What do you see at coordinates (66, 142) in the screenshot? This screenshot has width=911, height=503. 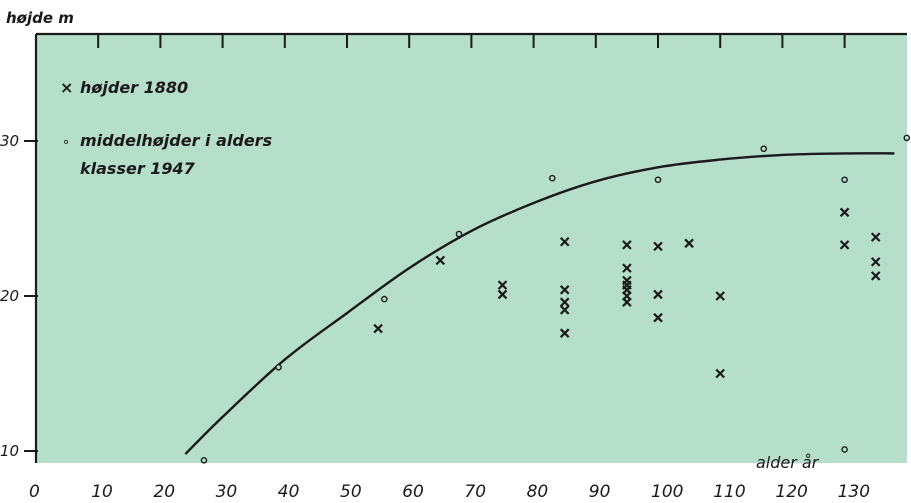 I see `legend-symbol-circle: ∘` at bounding box center [66, 142].